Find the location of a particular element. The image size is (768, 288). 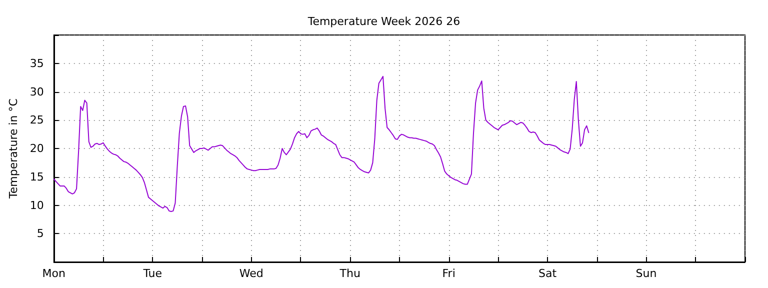

y-tick-label: 30 is located at coordinates (37, 91).